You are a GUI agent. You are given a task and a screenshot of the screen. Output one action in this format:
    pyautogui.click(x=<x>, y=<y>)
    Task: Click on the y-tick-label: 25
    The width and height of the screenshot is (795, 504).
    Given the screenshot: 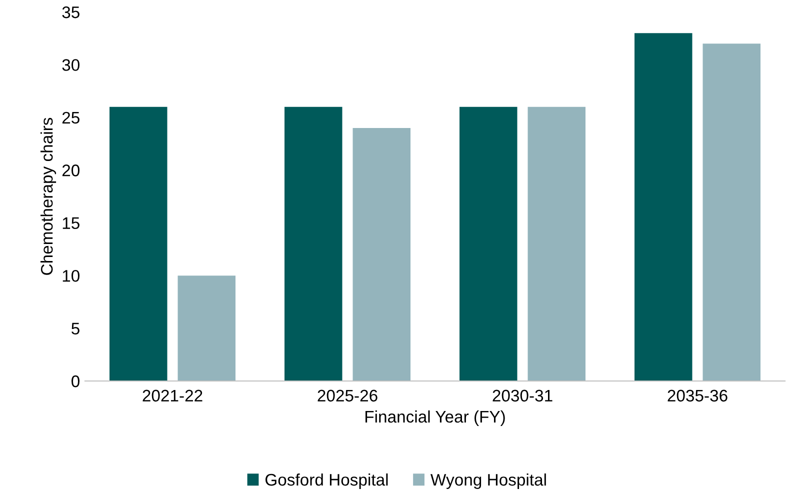 What is the action you would take?
    pyautogui.click(x=71, y=118)
    